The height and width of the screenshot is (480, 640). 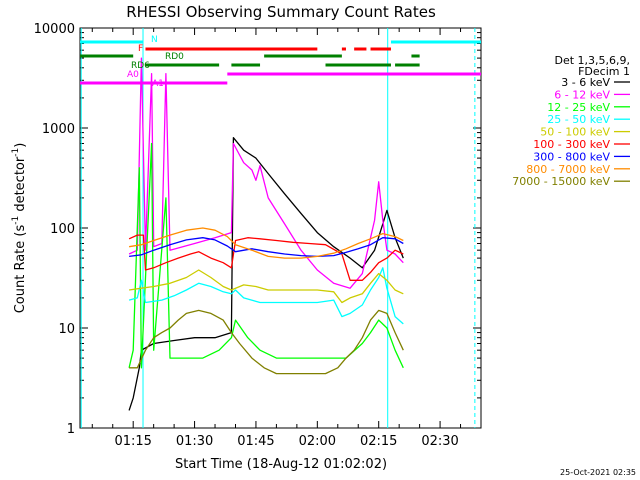 What do you see at coordinates (317, 441) in the screenshot?
I see `x-tick-label: 02:00` at bounding box center [317, 441].